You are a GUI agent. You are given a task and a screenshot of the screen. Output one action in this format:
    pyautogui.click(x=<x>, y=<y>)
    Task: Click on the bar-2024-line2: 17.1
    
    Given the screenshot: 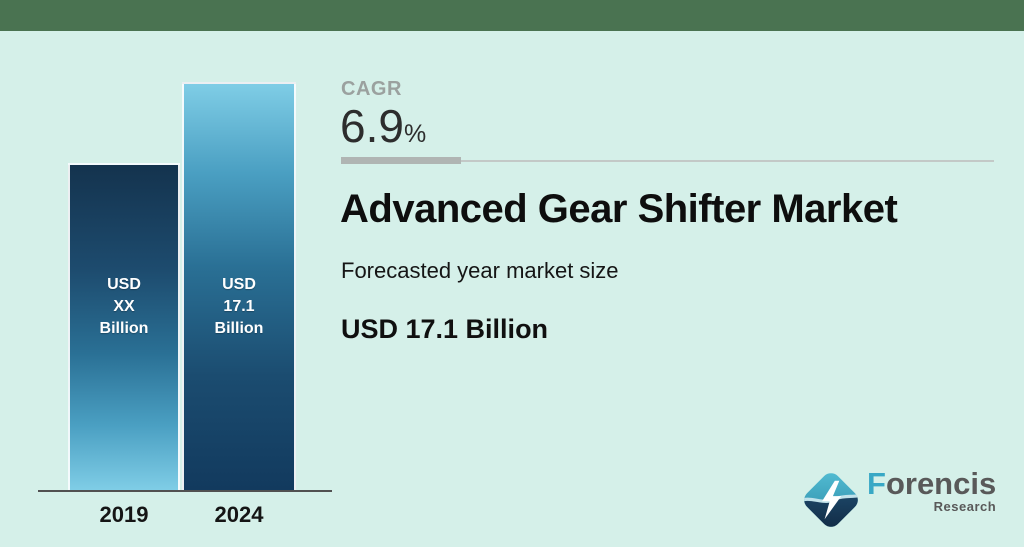 What is the action you would take?
    pyautogui.click(x=239, y=306)
    